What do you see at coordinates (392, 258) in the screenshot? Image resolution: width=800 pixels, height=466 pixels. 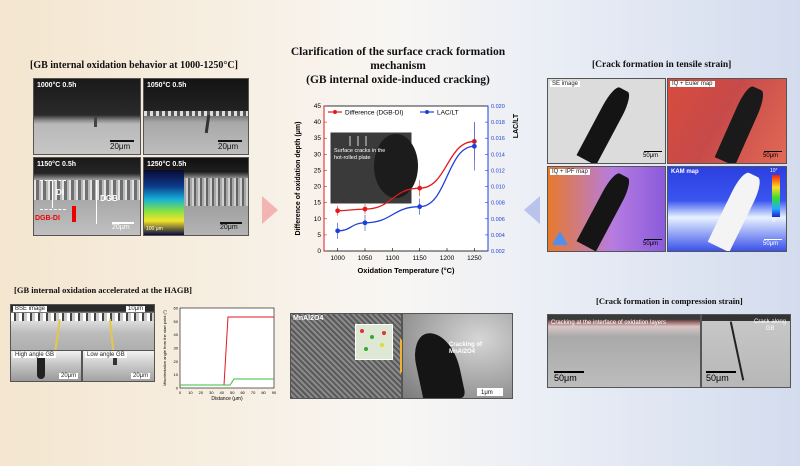 I see `x-tick-label: 1100` at bounding box center [392, 258].